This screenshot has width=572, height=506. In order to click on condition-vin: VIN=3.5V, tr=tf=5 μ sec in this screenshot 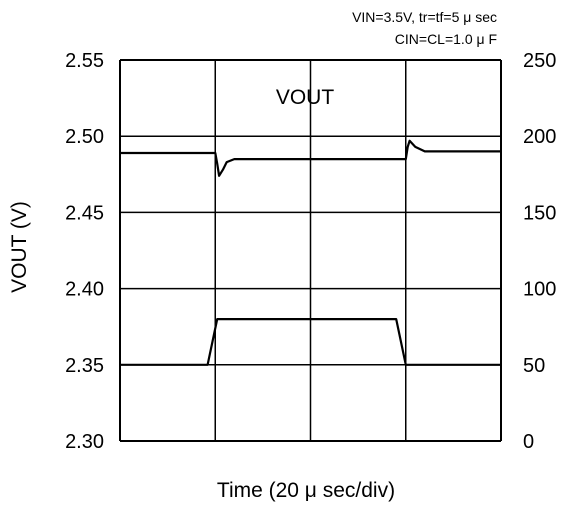, I will do `click(424, 17)`.